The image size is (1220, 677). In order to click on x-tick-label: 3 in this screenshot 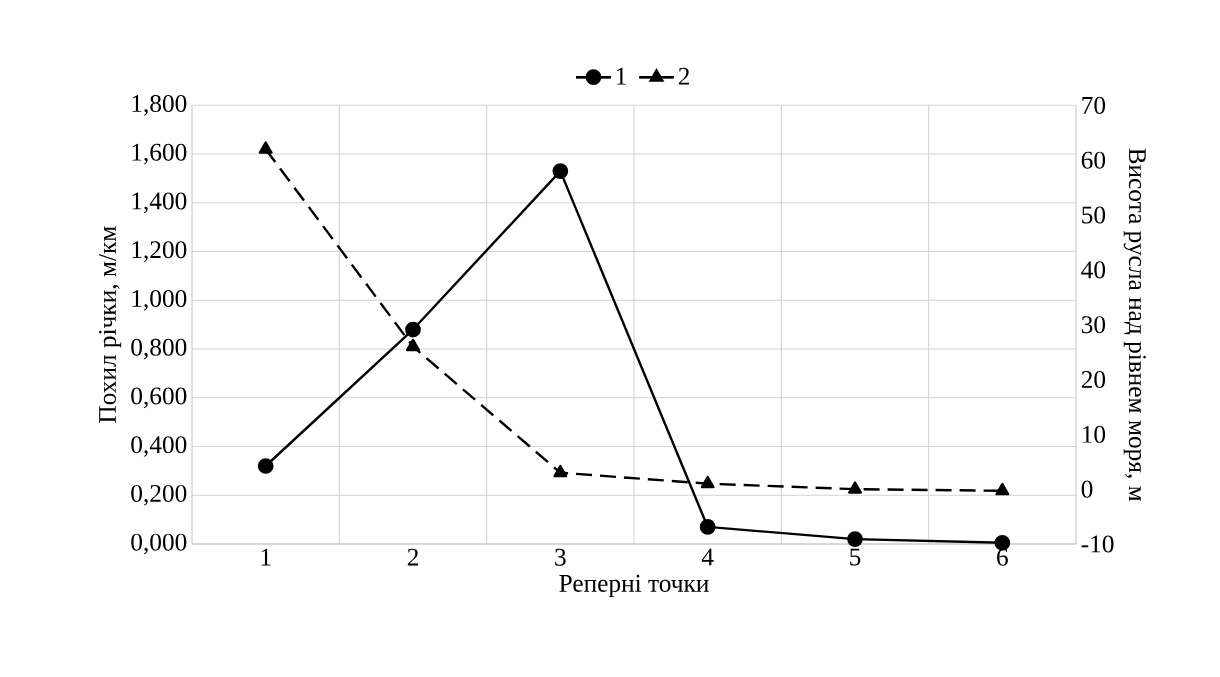, I will do `click(560, 557)`.